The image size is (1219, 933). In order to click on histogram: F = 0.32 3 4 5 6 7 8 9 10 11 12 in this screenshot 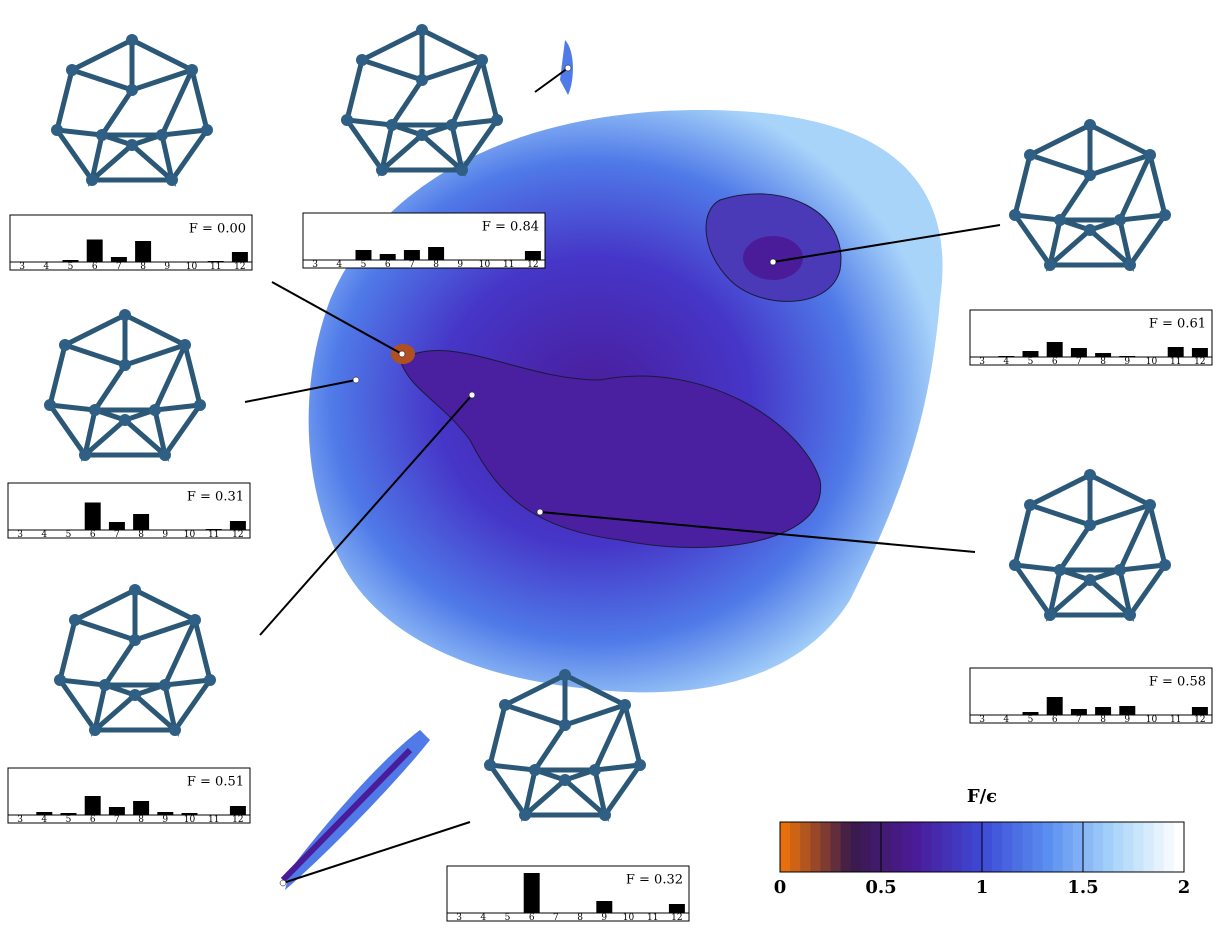, I will do `click(568, 894)`.